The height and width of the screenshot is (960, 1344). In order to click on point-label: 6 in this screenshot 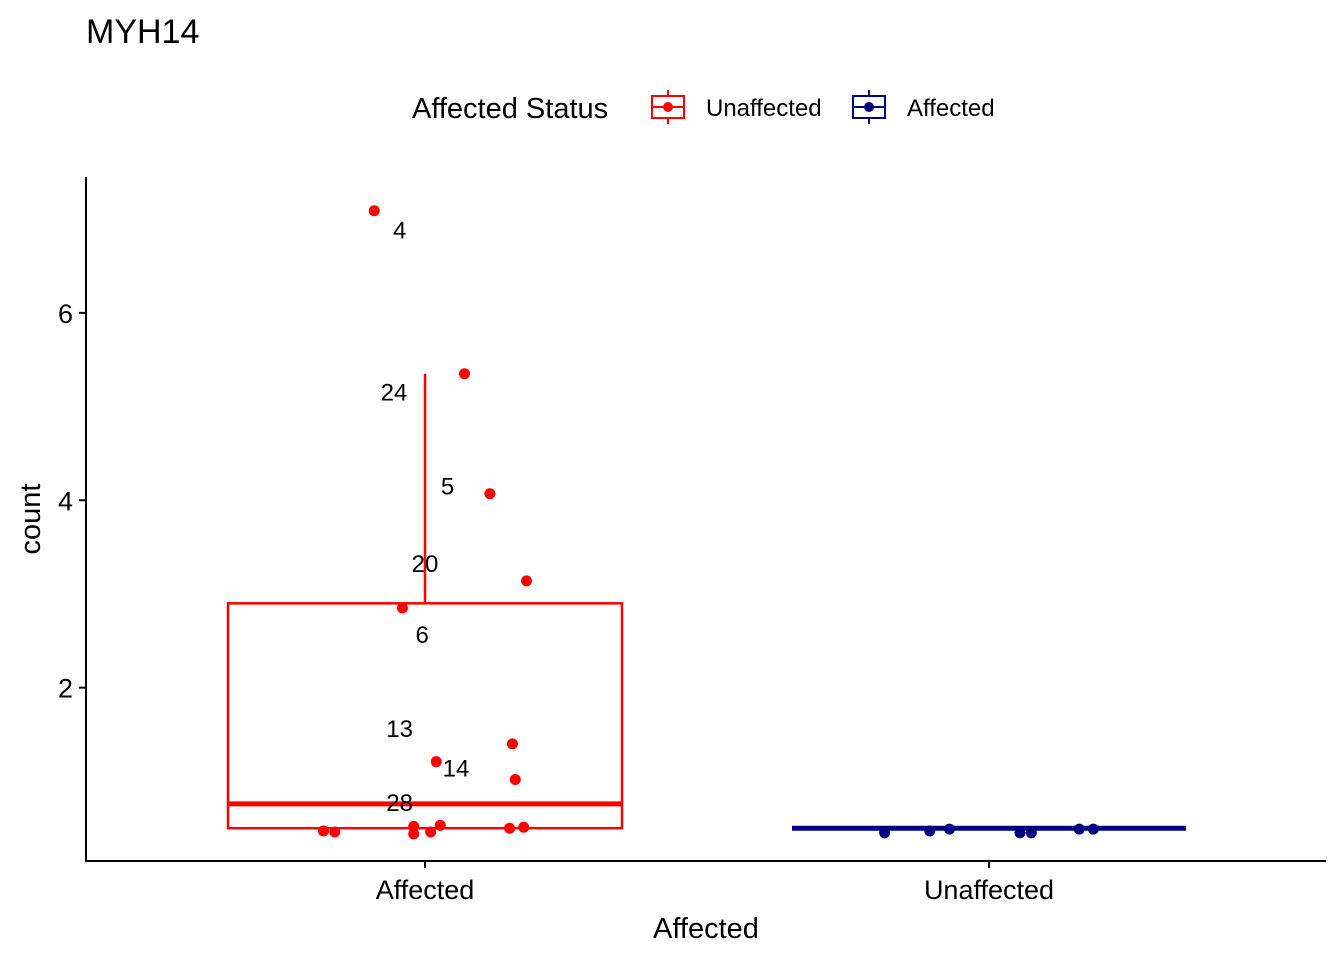, I will do `click(422, 635)`.